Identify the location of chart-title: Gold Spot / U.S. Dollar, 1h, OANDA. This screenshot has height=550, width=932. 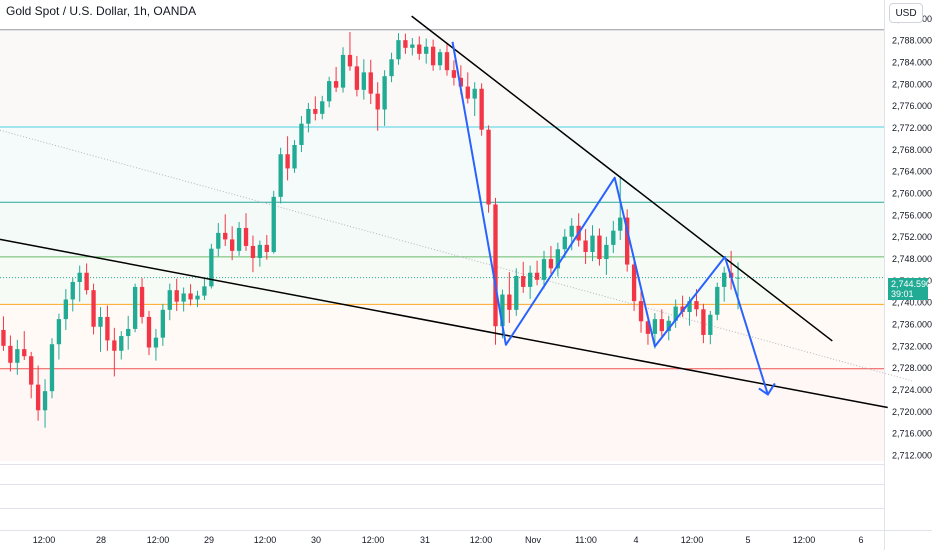
(101, 11).